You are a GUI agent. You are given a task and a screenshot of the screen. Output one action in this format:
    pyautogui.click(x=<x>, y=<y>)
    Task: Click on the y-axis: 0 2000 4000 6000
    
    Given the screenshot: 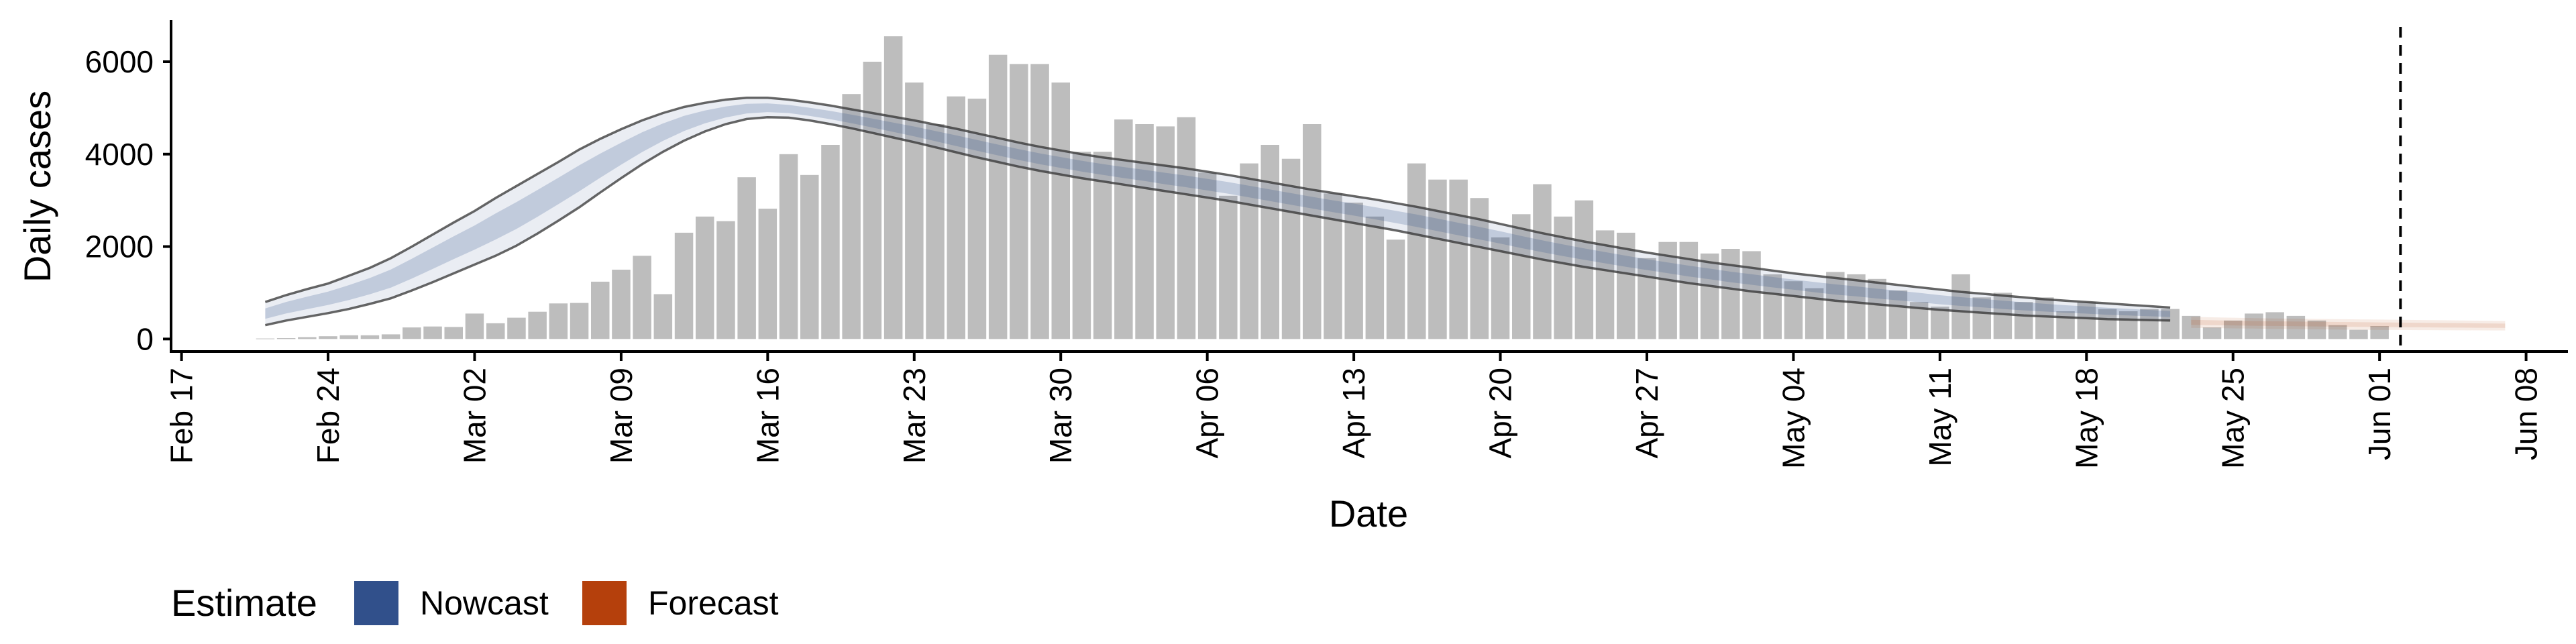 What is the action you would take?
    pyautogui.click(x=128, y=188)
    